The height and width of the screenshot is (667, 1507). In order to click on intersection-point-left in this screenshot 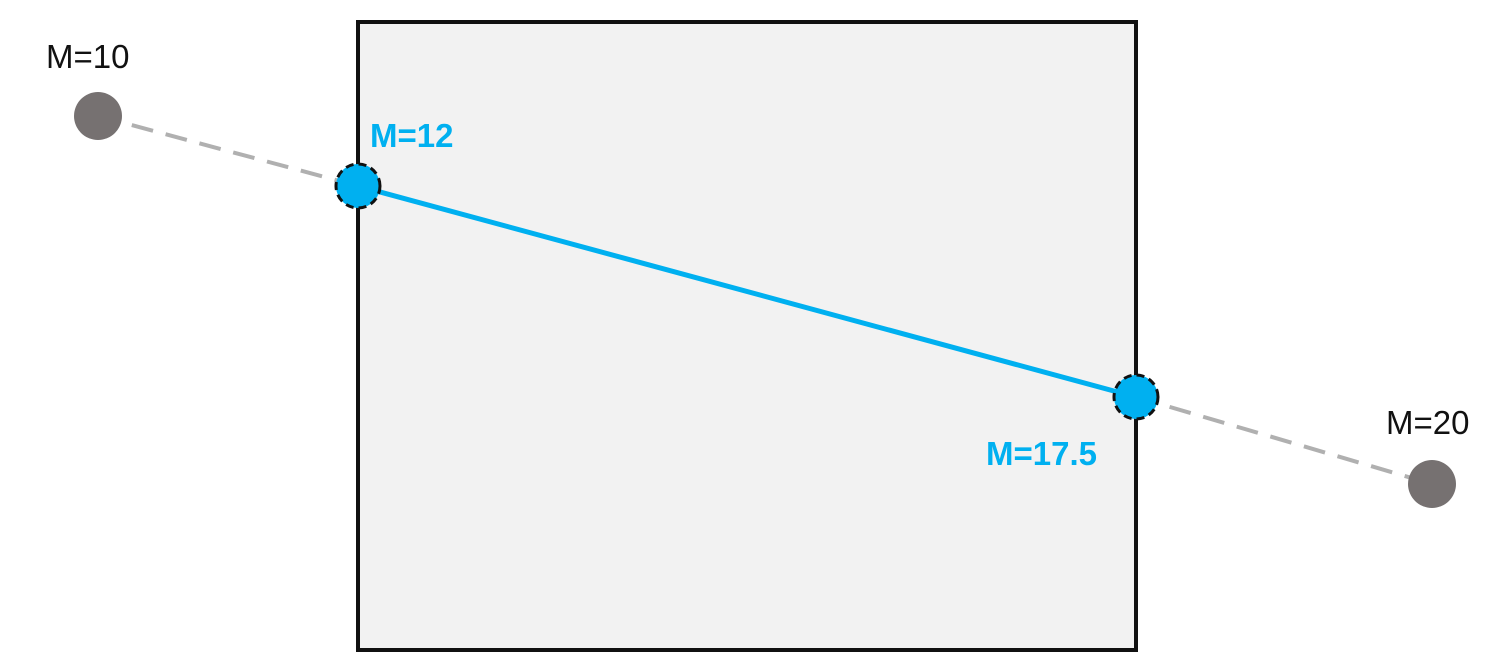, I will do `click(358, 186)`.